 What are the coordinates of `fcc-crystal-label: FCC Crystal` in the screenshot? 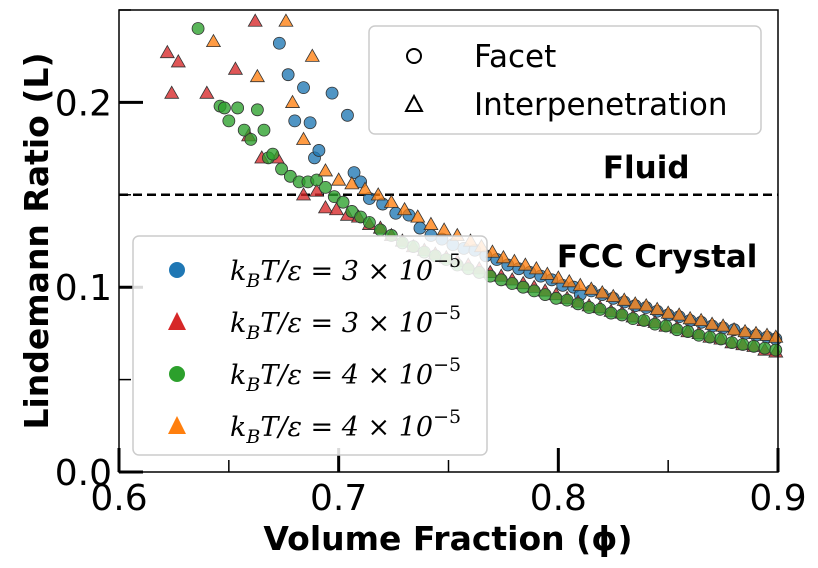 It's located at (657, 257).